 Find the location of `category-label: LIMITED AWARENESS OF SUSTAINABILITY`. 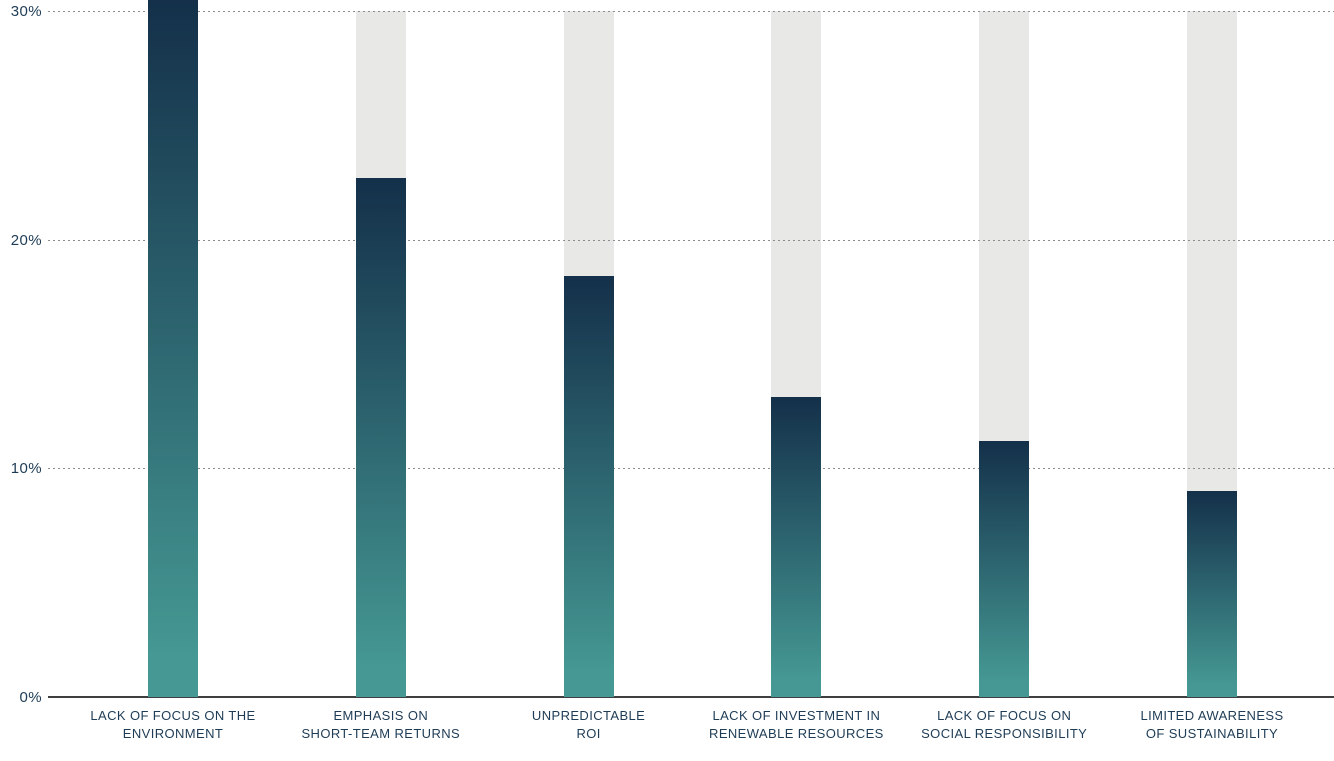

category-label: LIMITED AWARENESS OF SUSTAINABILITY is located at coordinates (1212, 724).